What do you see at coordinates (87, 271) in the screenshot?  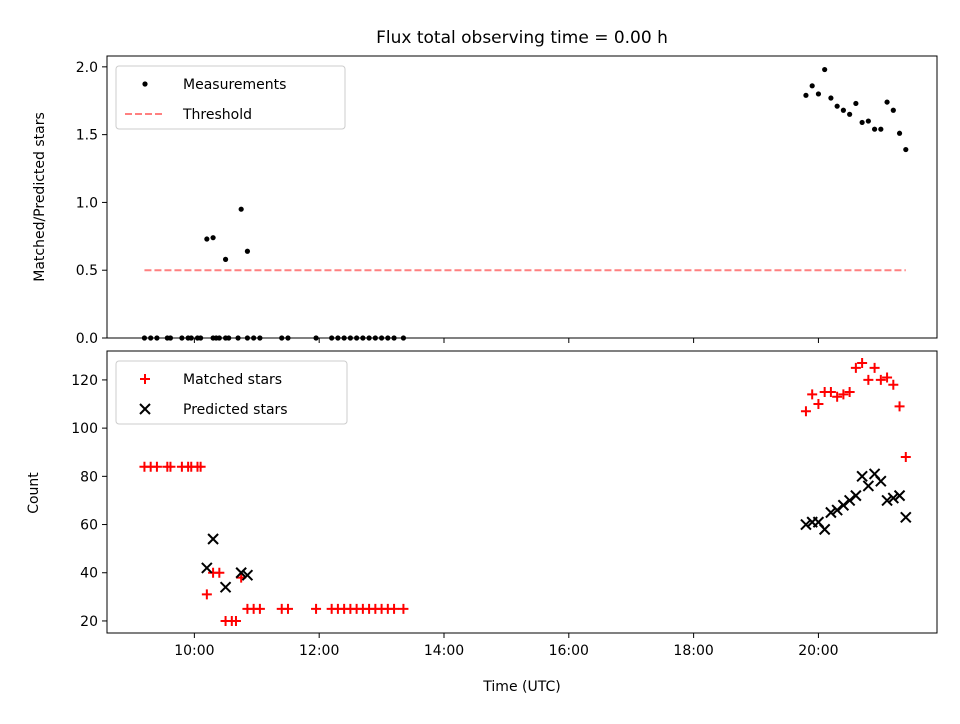 I see `top-y-tick-label: 0.5` at bounding box center [87, 271].